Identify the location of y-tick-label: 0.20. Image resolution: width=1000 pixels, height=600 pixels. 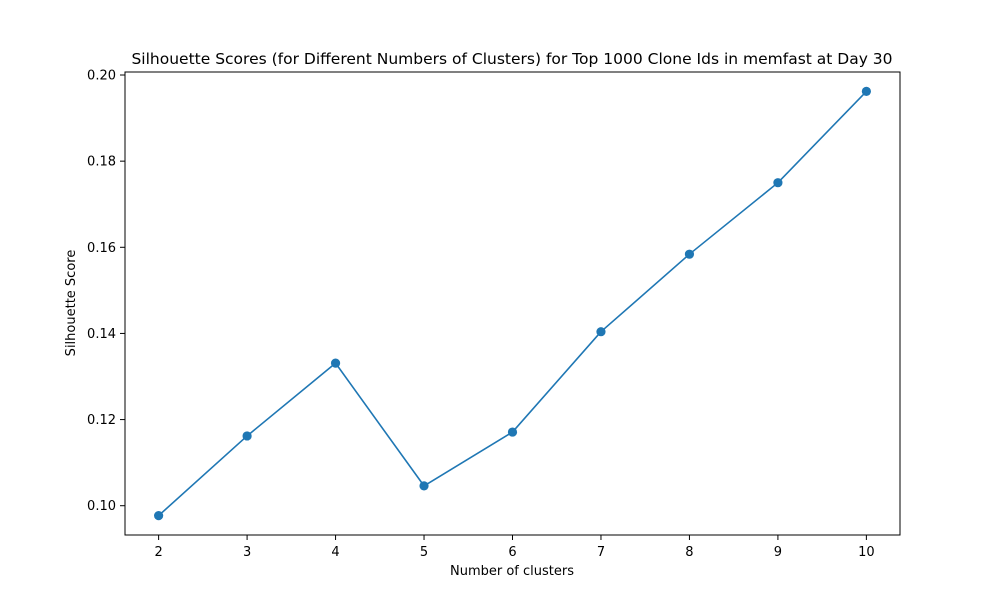
(101, 76).